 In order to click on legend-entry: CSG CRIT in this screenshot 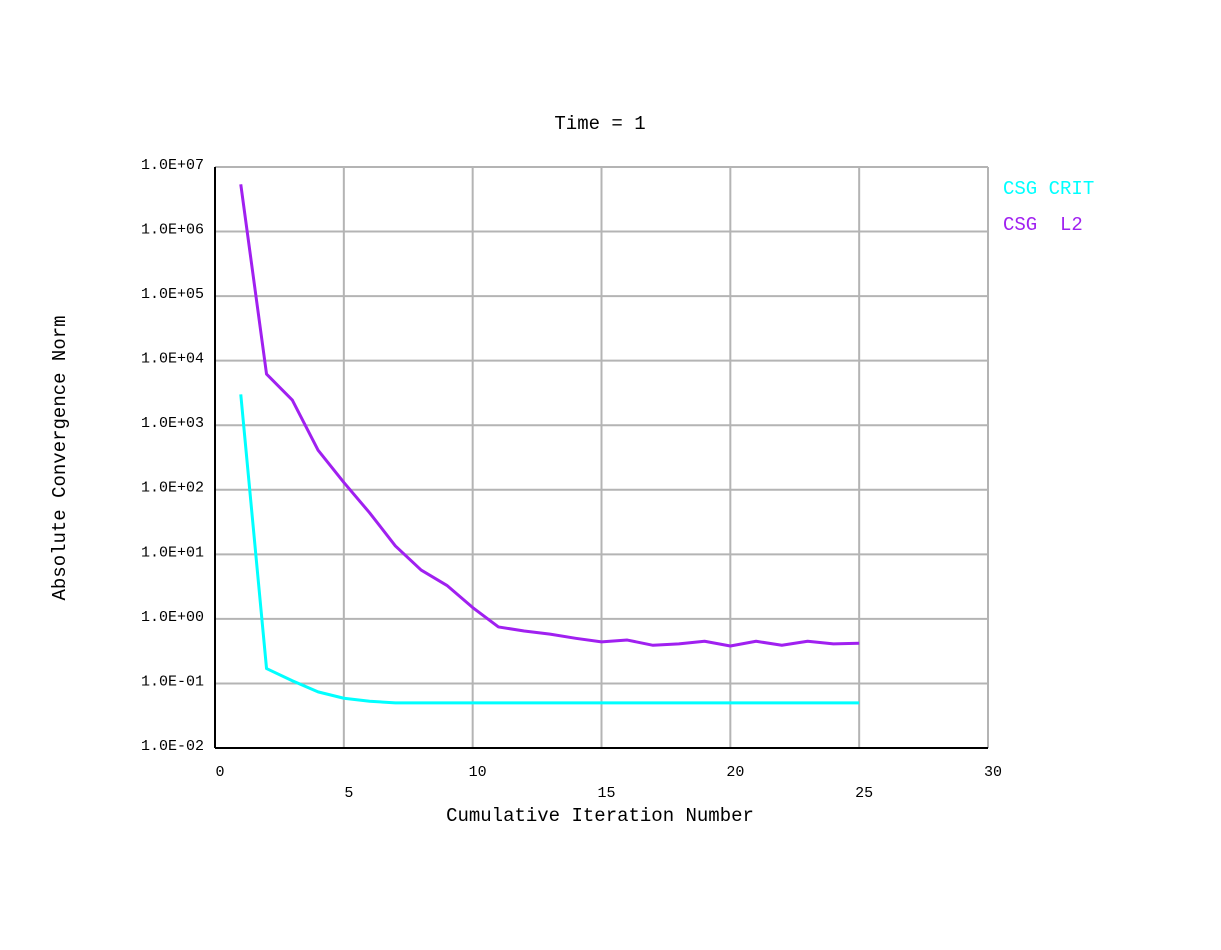, I will do `click(1048, 189)`.